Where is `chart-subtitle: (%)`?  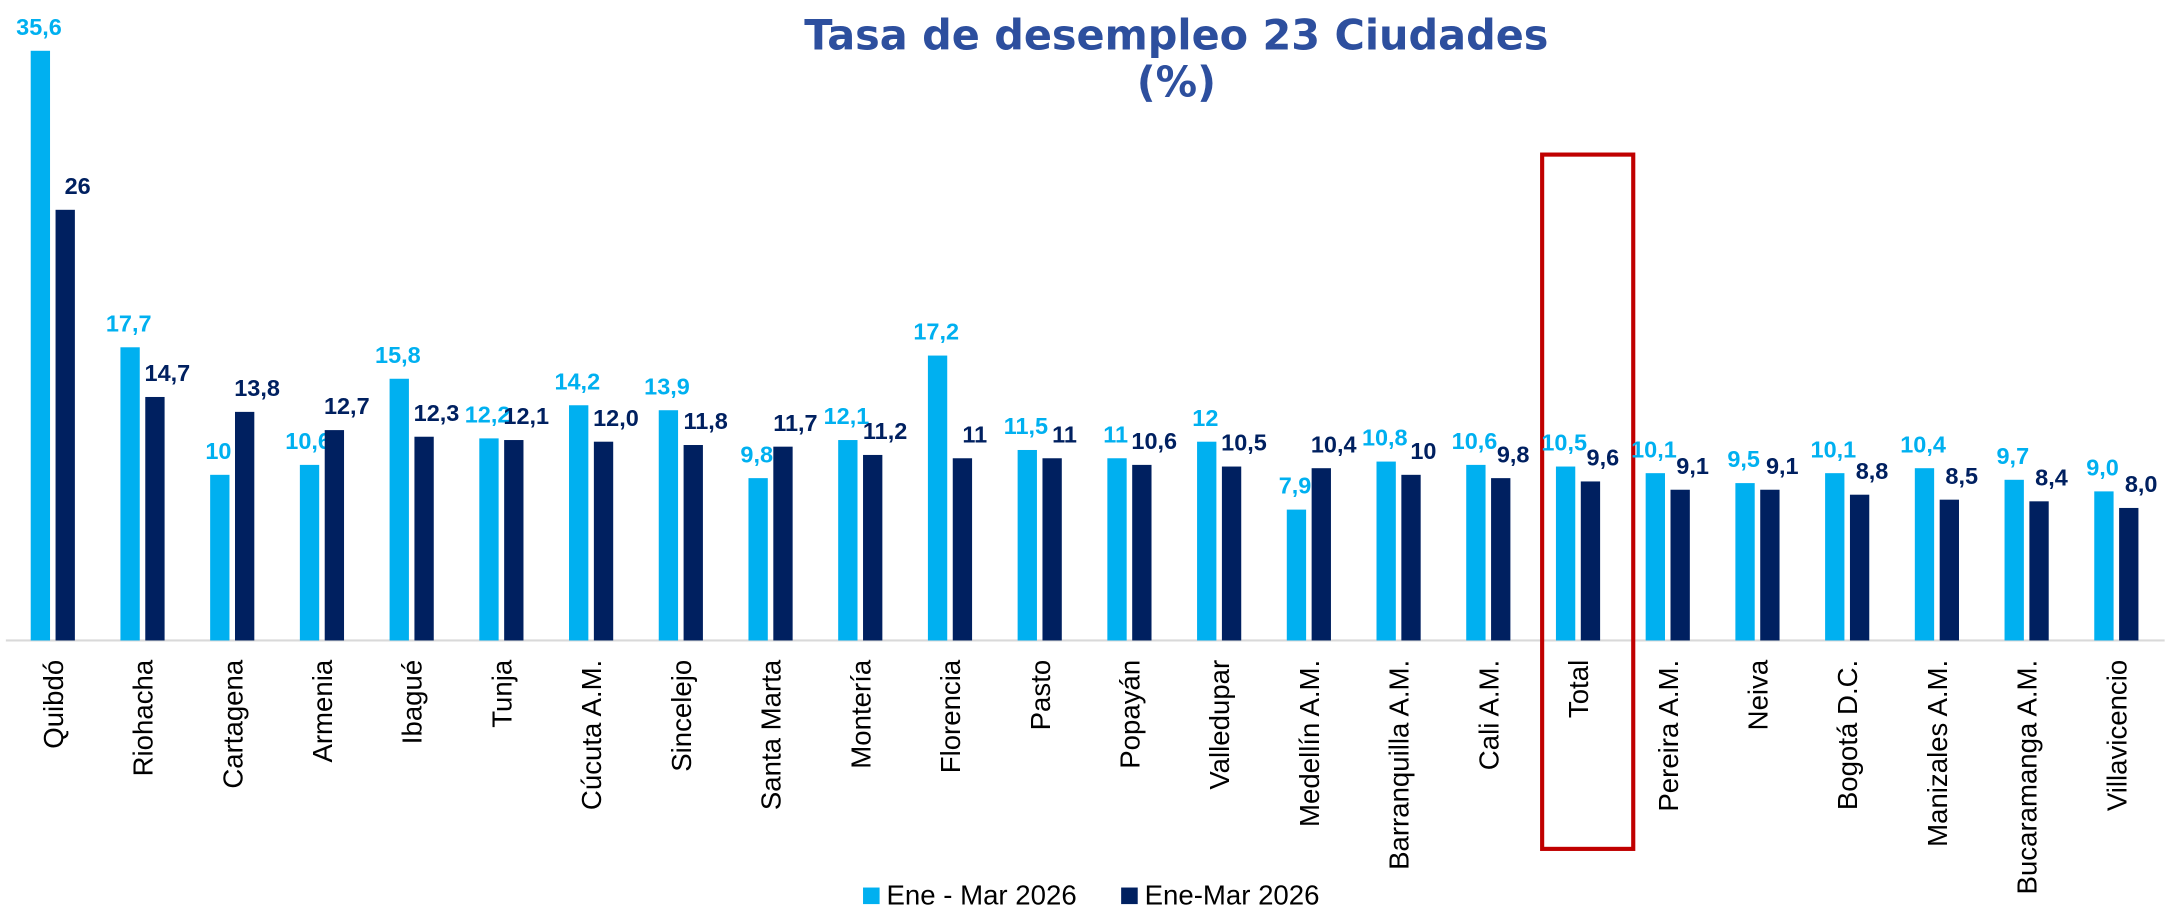 chart-subtitle: (%) is located at coordinates (1176, 83).